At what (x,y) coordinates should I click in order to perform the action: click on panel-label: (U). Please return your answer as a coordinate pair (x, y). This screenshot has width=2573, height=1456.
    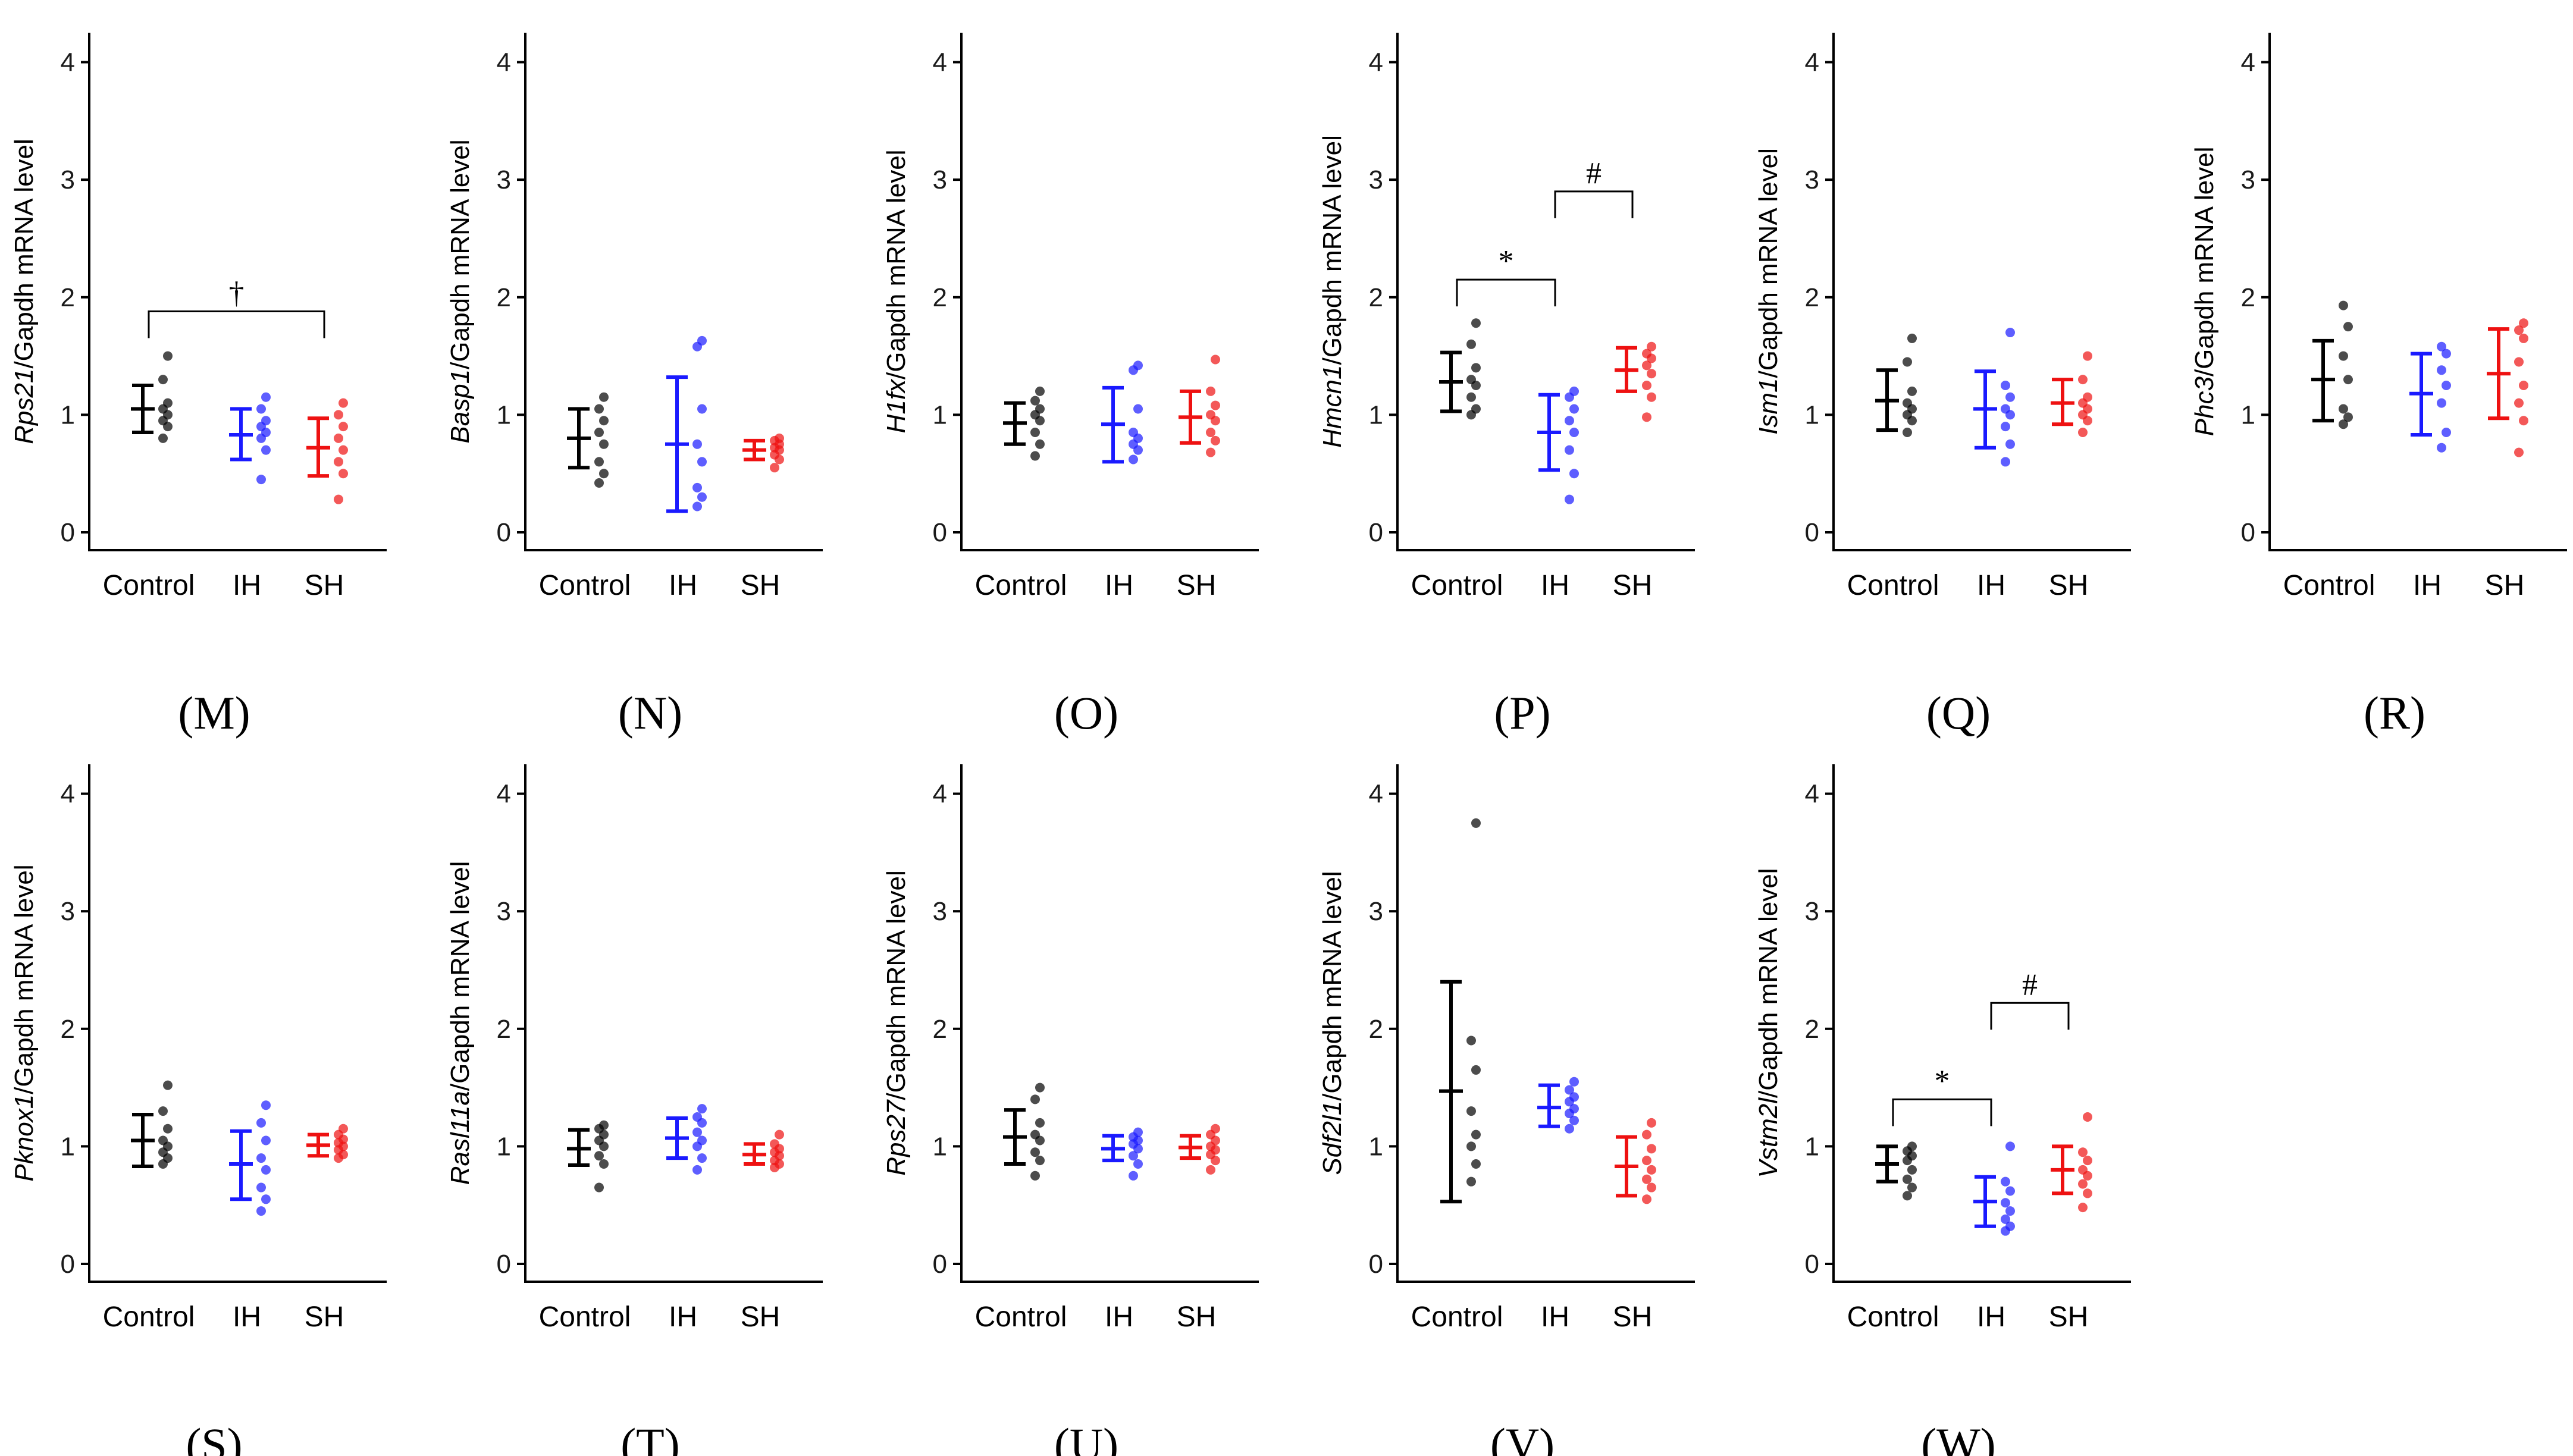
    Looking at the image, I should click on (1086, 1437).